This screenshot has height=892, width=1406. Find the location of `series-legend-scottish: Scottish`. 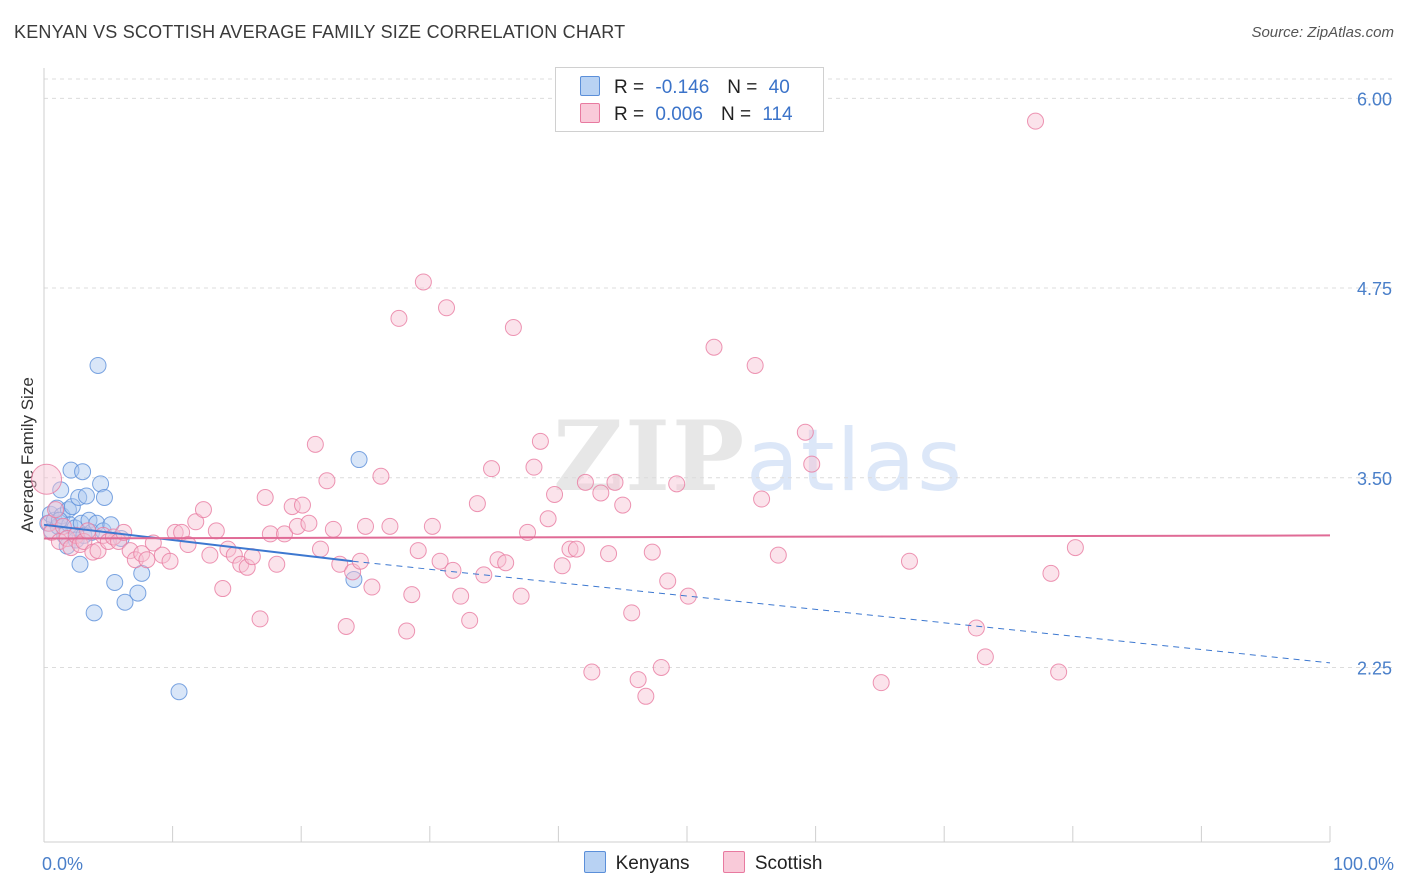

series-legend-scottish: Scottish is located at coordinates (772, 863).